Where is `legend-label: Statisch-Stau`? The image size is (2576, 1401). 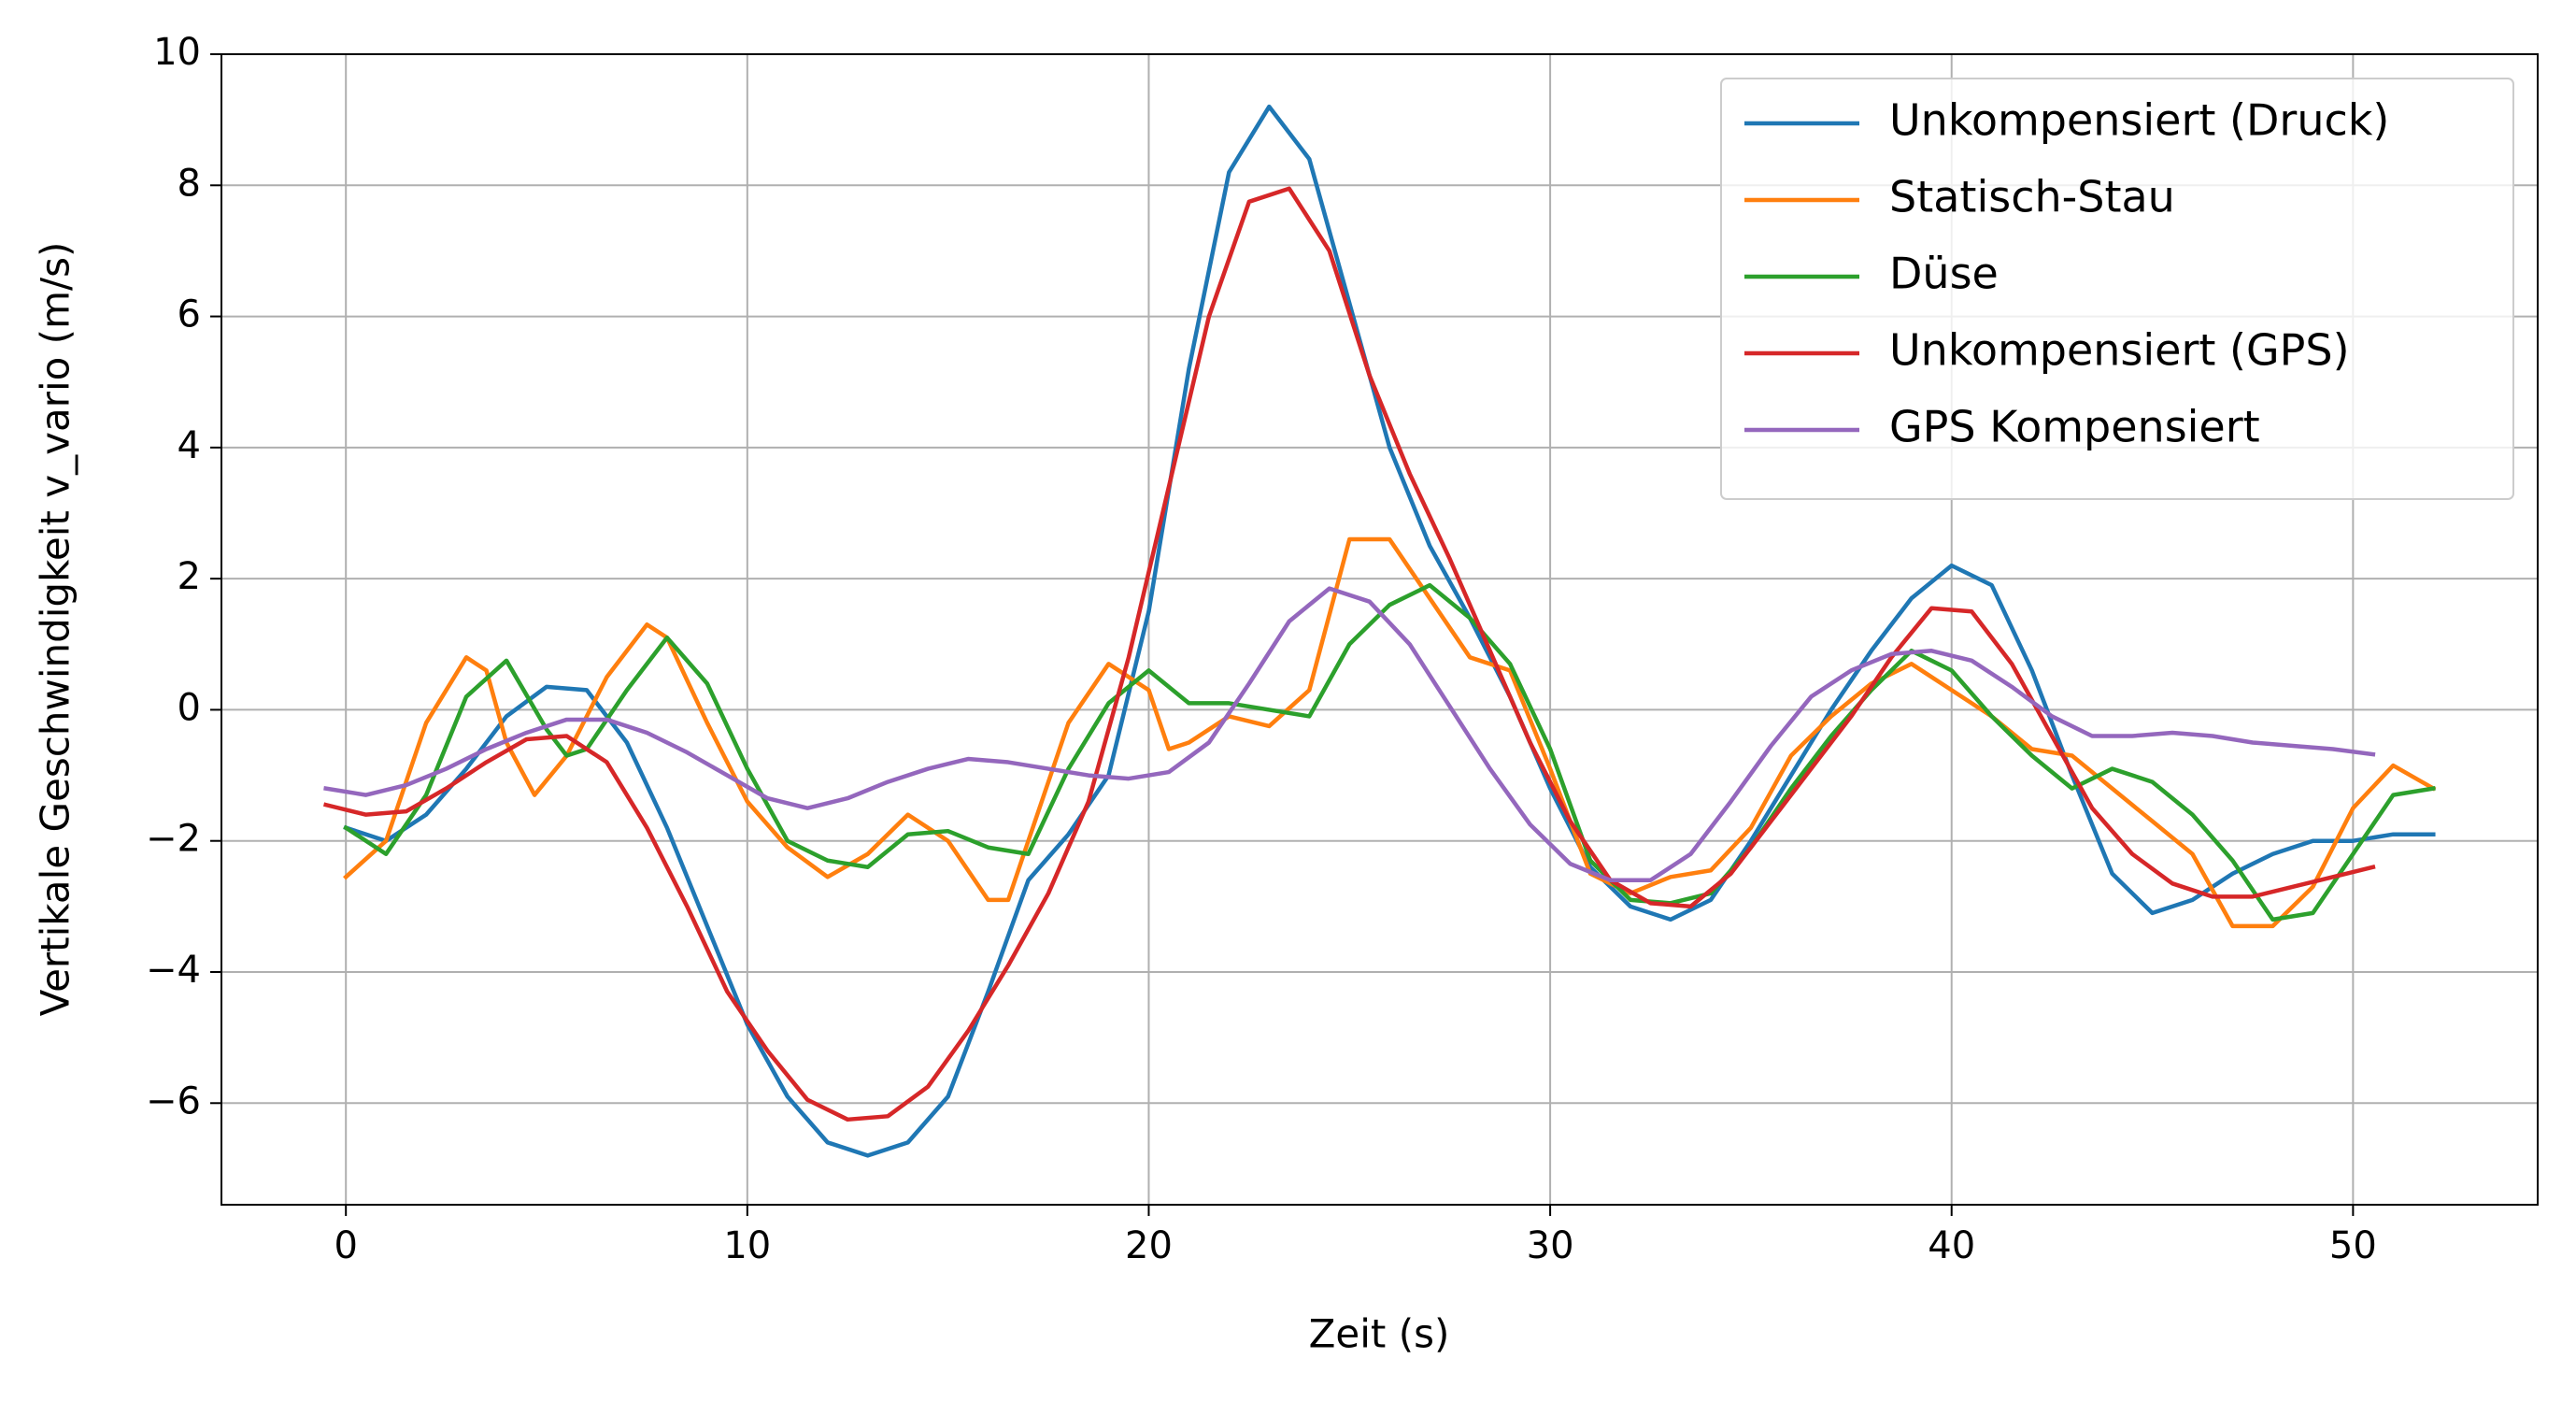 legend-label: Statisch-Stau is located at coordinates (2032, 197).